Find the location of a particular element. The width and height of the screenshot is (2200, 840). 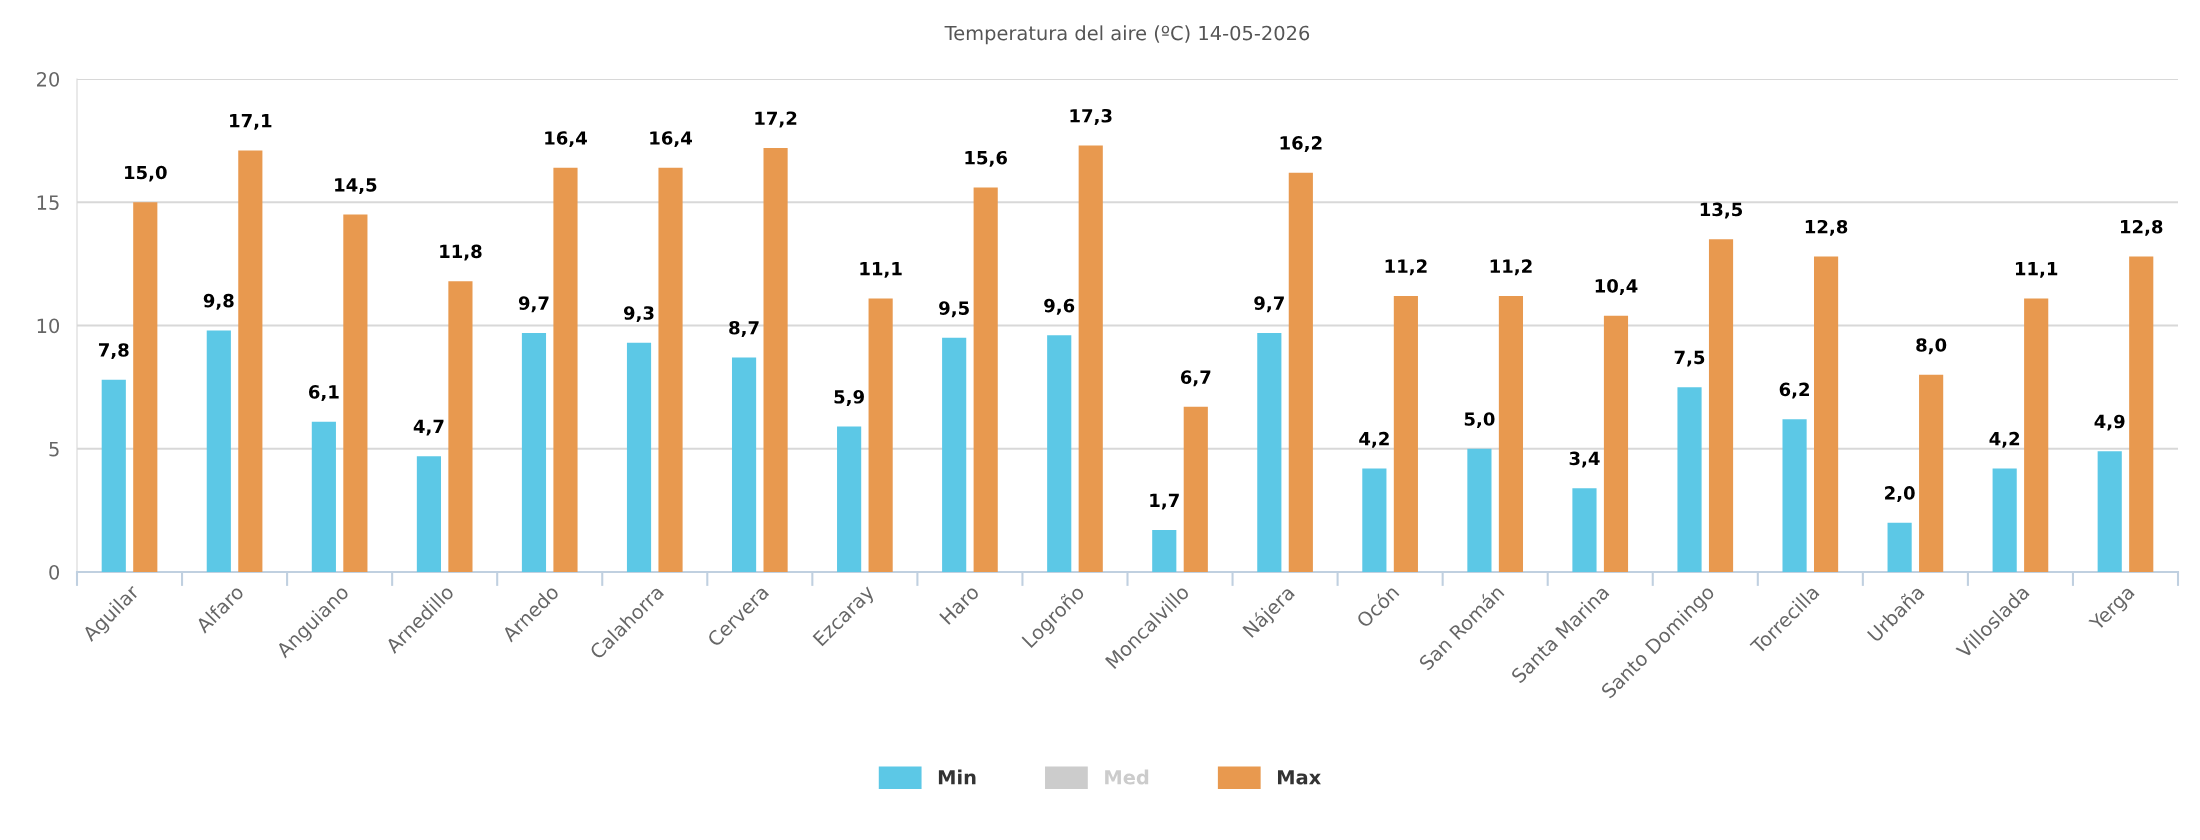

data-label: 5,9 is located at coordinates (849, 397).